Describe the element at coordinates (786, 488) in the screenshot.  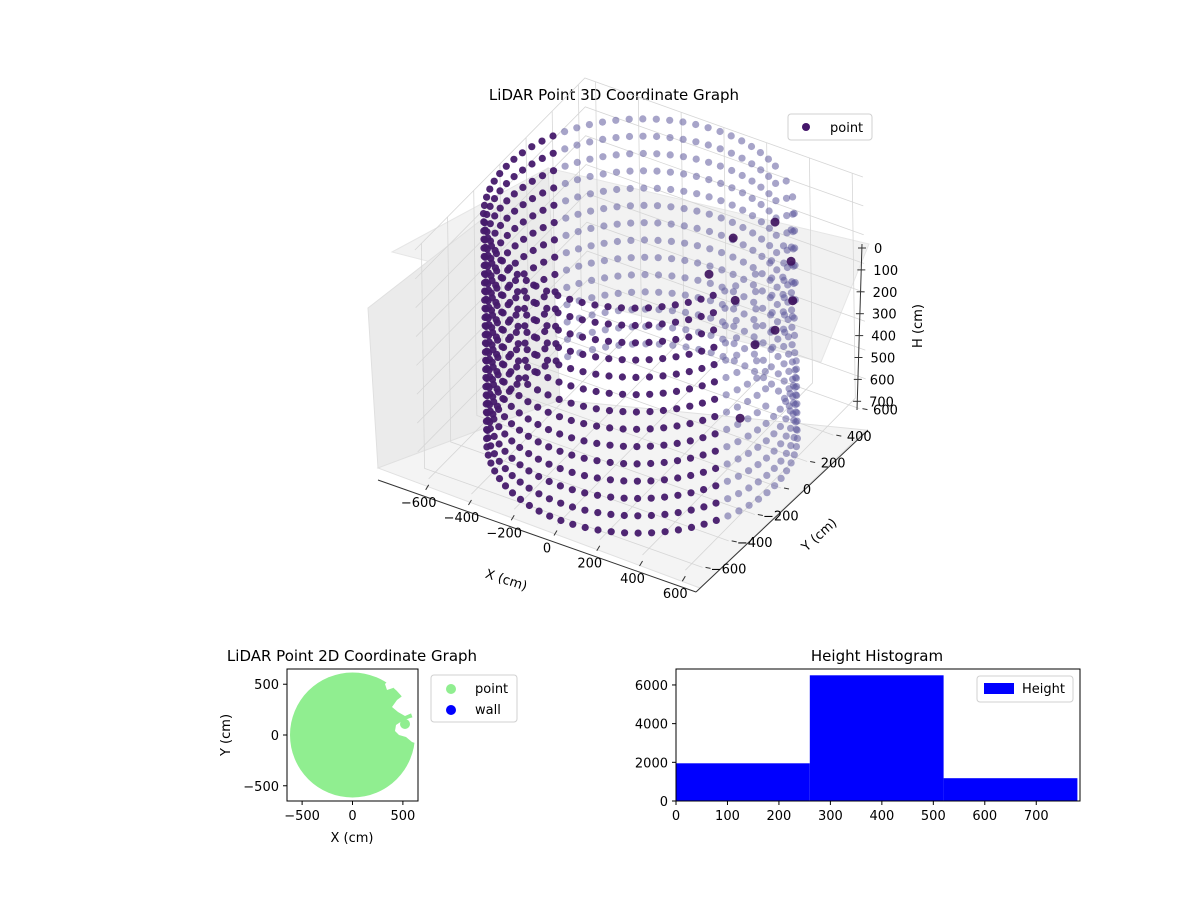
I see `y-tick-mark` at that location.